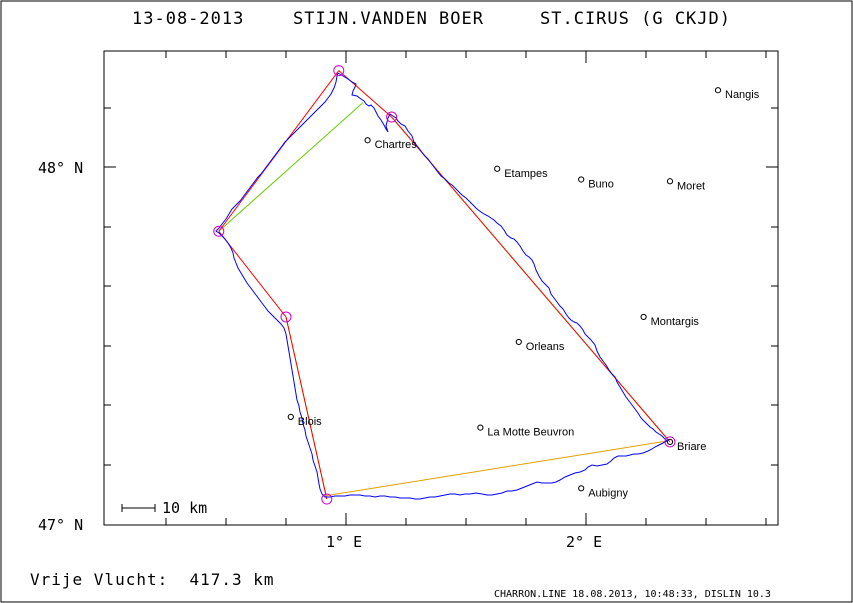  What do you see at coordinates (495, 468) in the screenshot?
I see `closing-leg` at bounding box center [495, 468].